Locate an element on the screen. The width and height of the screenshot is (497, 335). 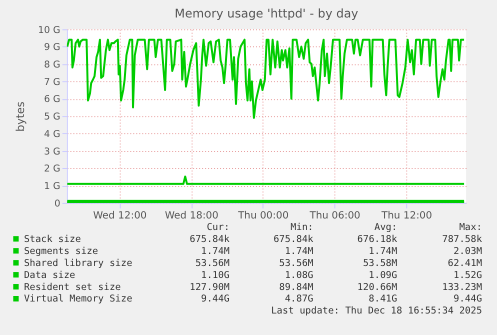
legend-label: Segments size is located at coordinates (61, 251).